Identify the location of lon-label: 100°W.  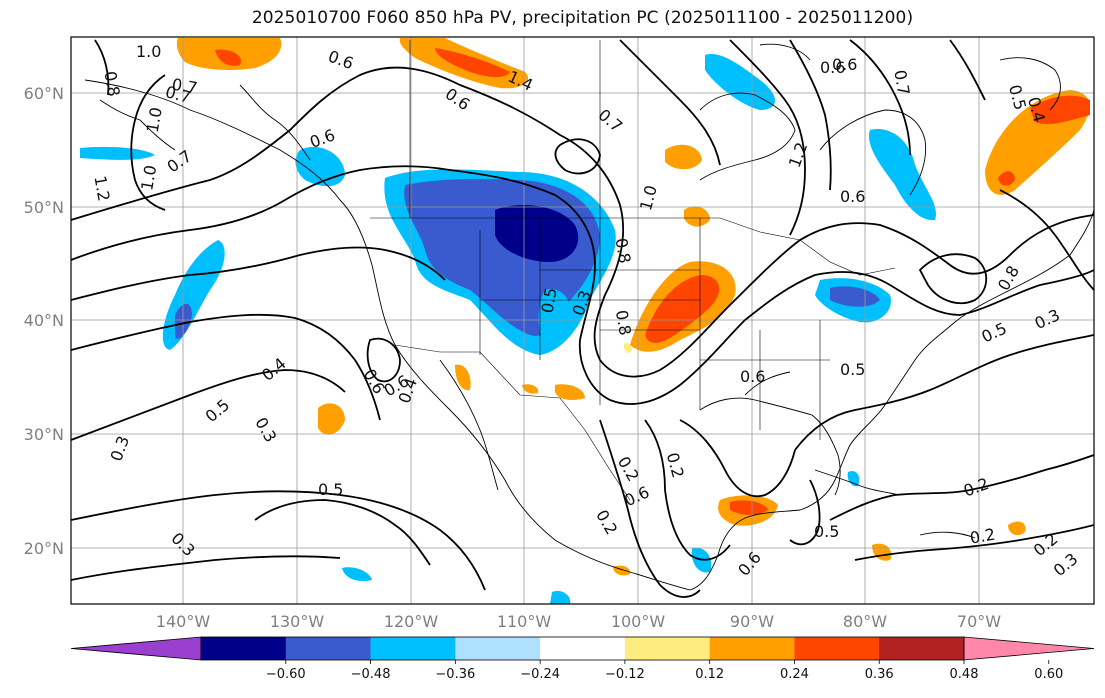
(638, 621).